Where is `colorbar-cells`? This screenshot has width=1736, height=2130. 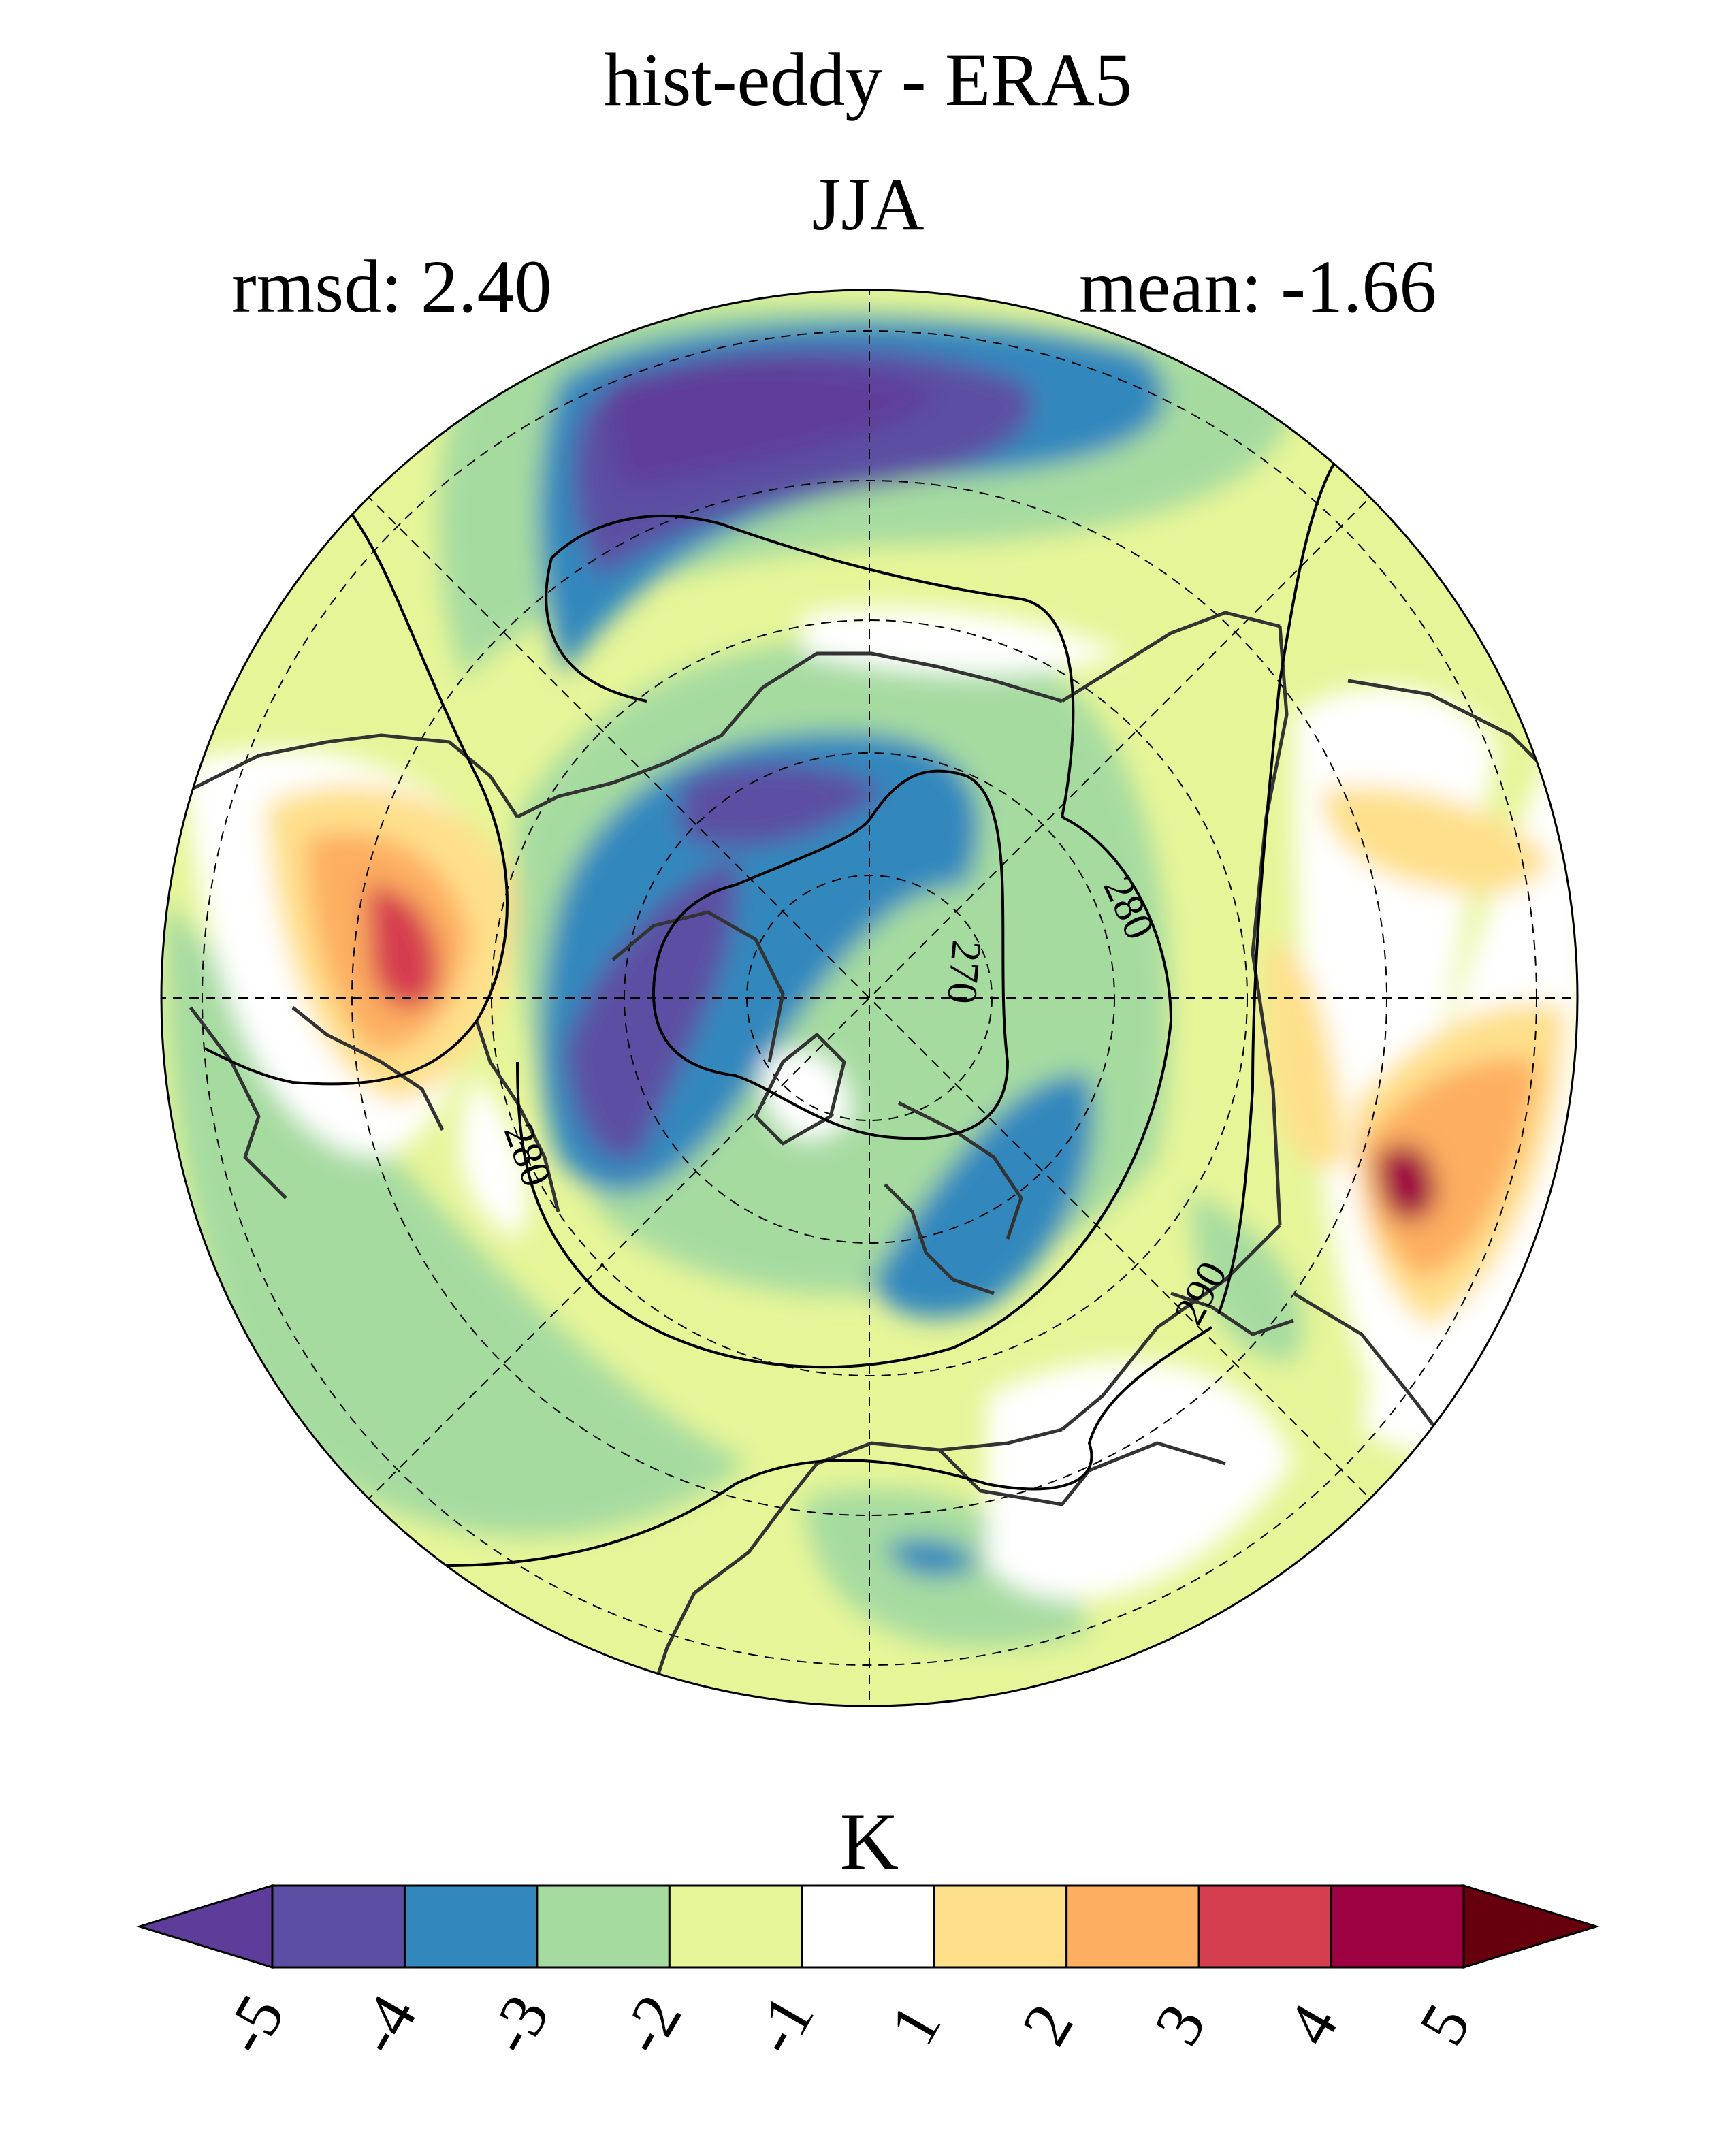 colorbar-cells is located at coordinates (868, 1926).